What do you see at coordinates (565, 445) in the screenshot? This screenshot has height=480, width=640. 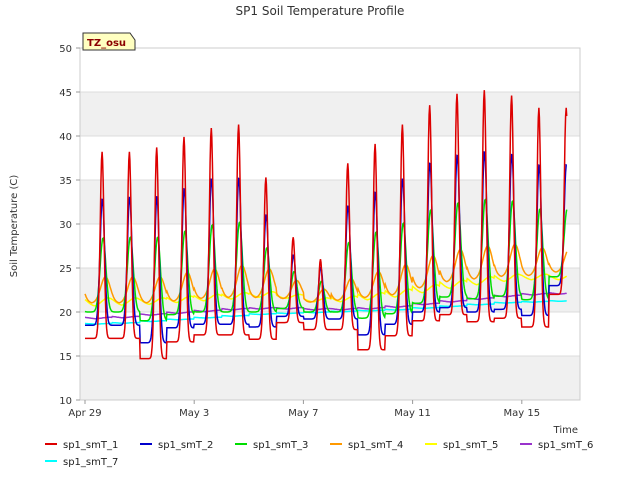 I see `legend-label-sp1_smT_6: sp1_smT_6` at bounding box center [565, 445].